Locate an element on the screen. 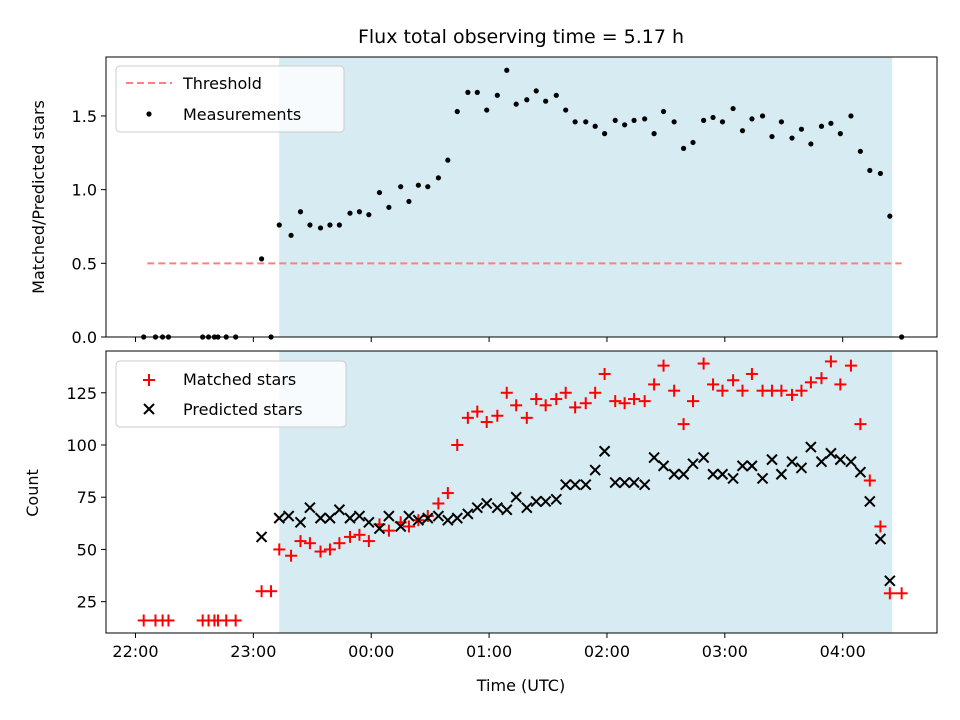 The image size is (960, 720). matched-legend-swatch is located at coordinates (149, 380).